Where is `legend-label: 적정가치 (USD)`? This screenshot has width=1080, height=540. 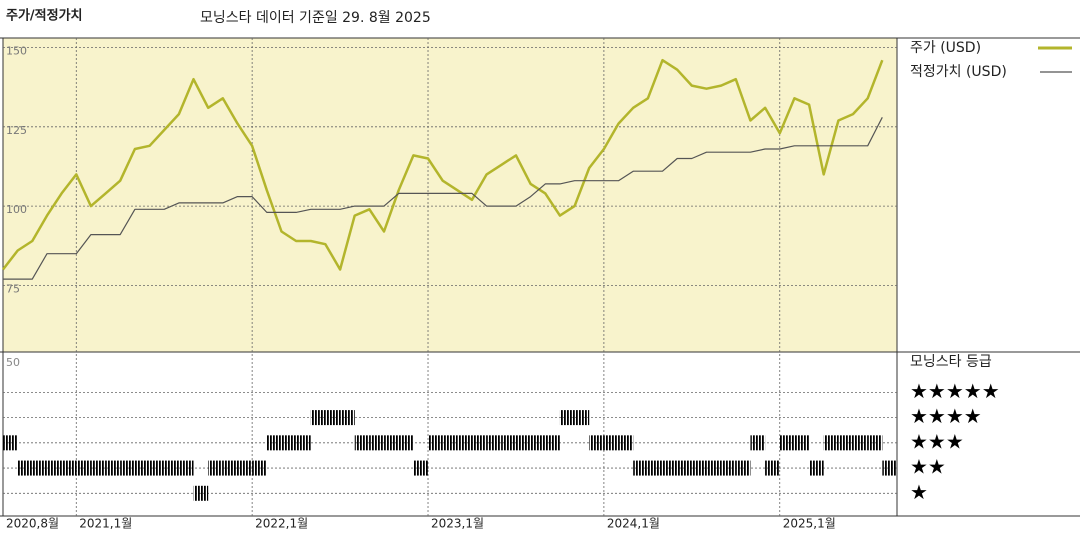 legend-label: 적정가치 (USD) is located at coordinates (958, 72).